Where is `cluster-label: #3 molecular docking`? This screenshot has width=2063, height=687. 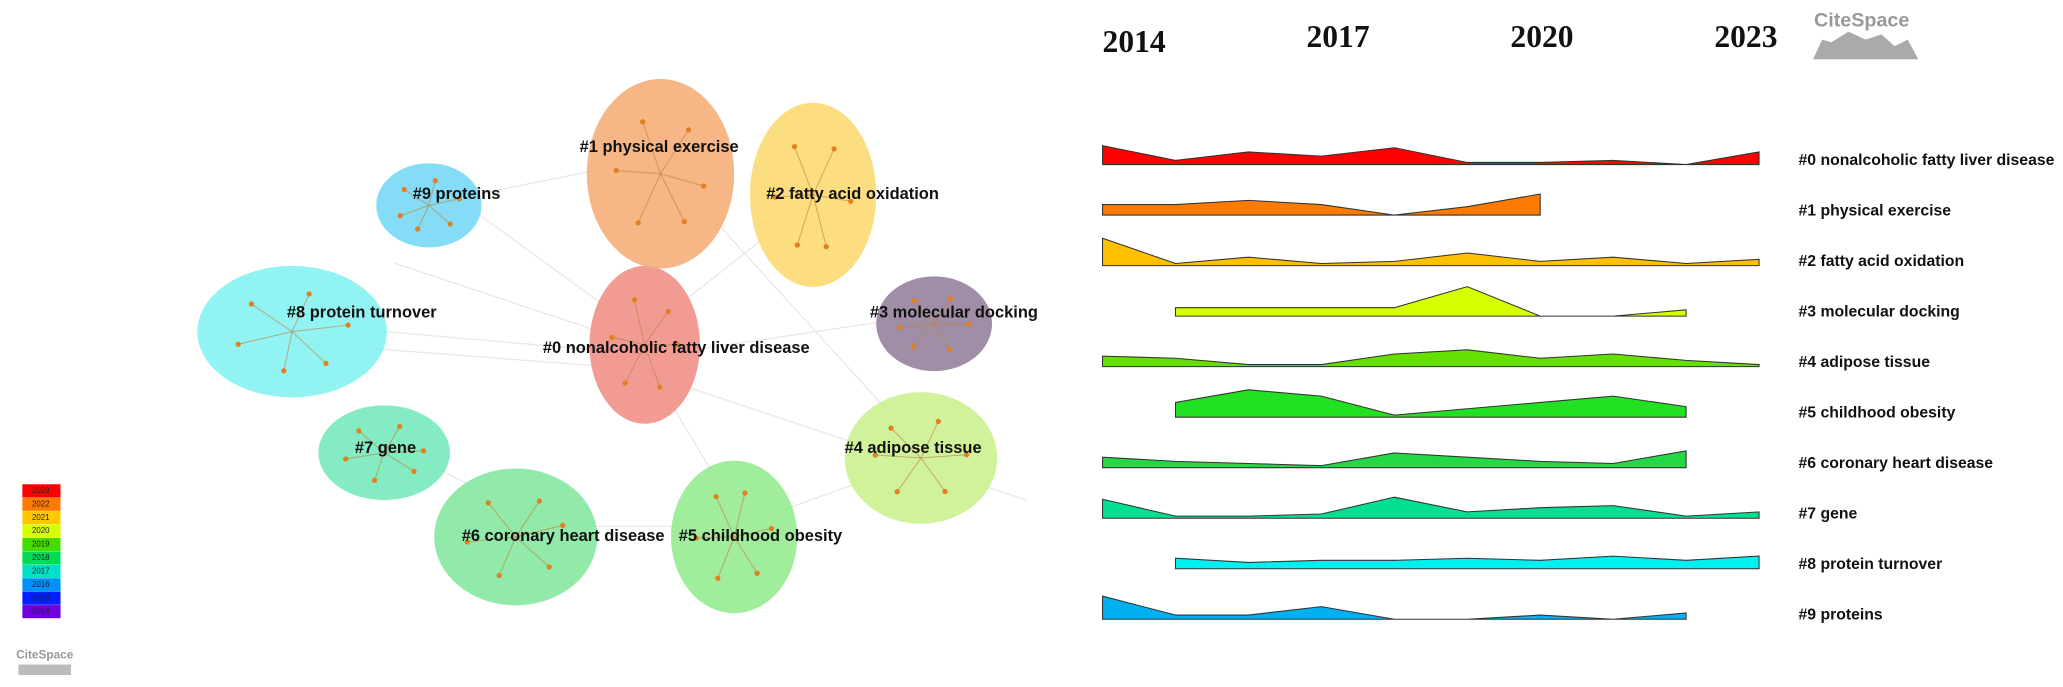
cluster-label: #3 molecular docking is located at coordinates (954, 313).